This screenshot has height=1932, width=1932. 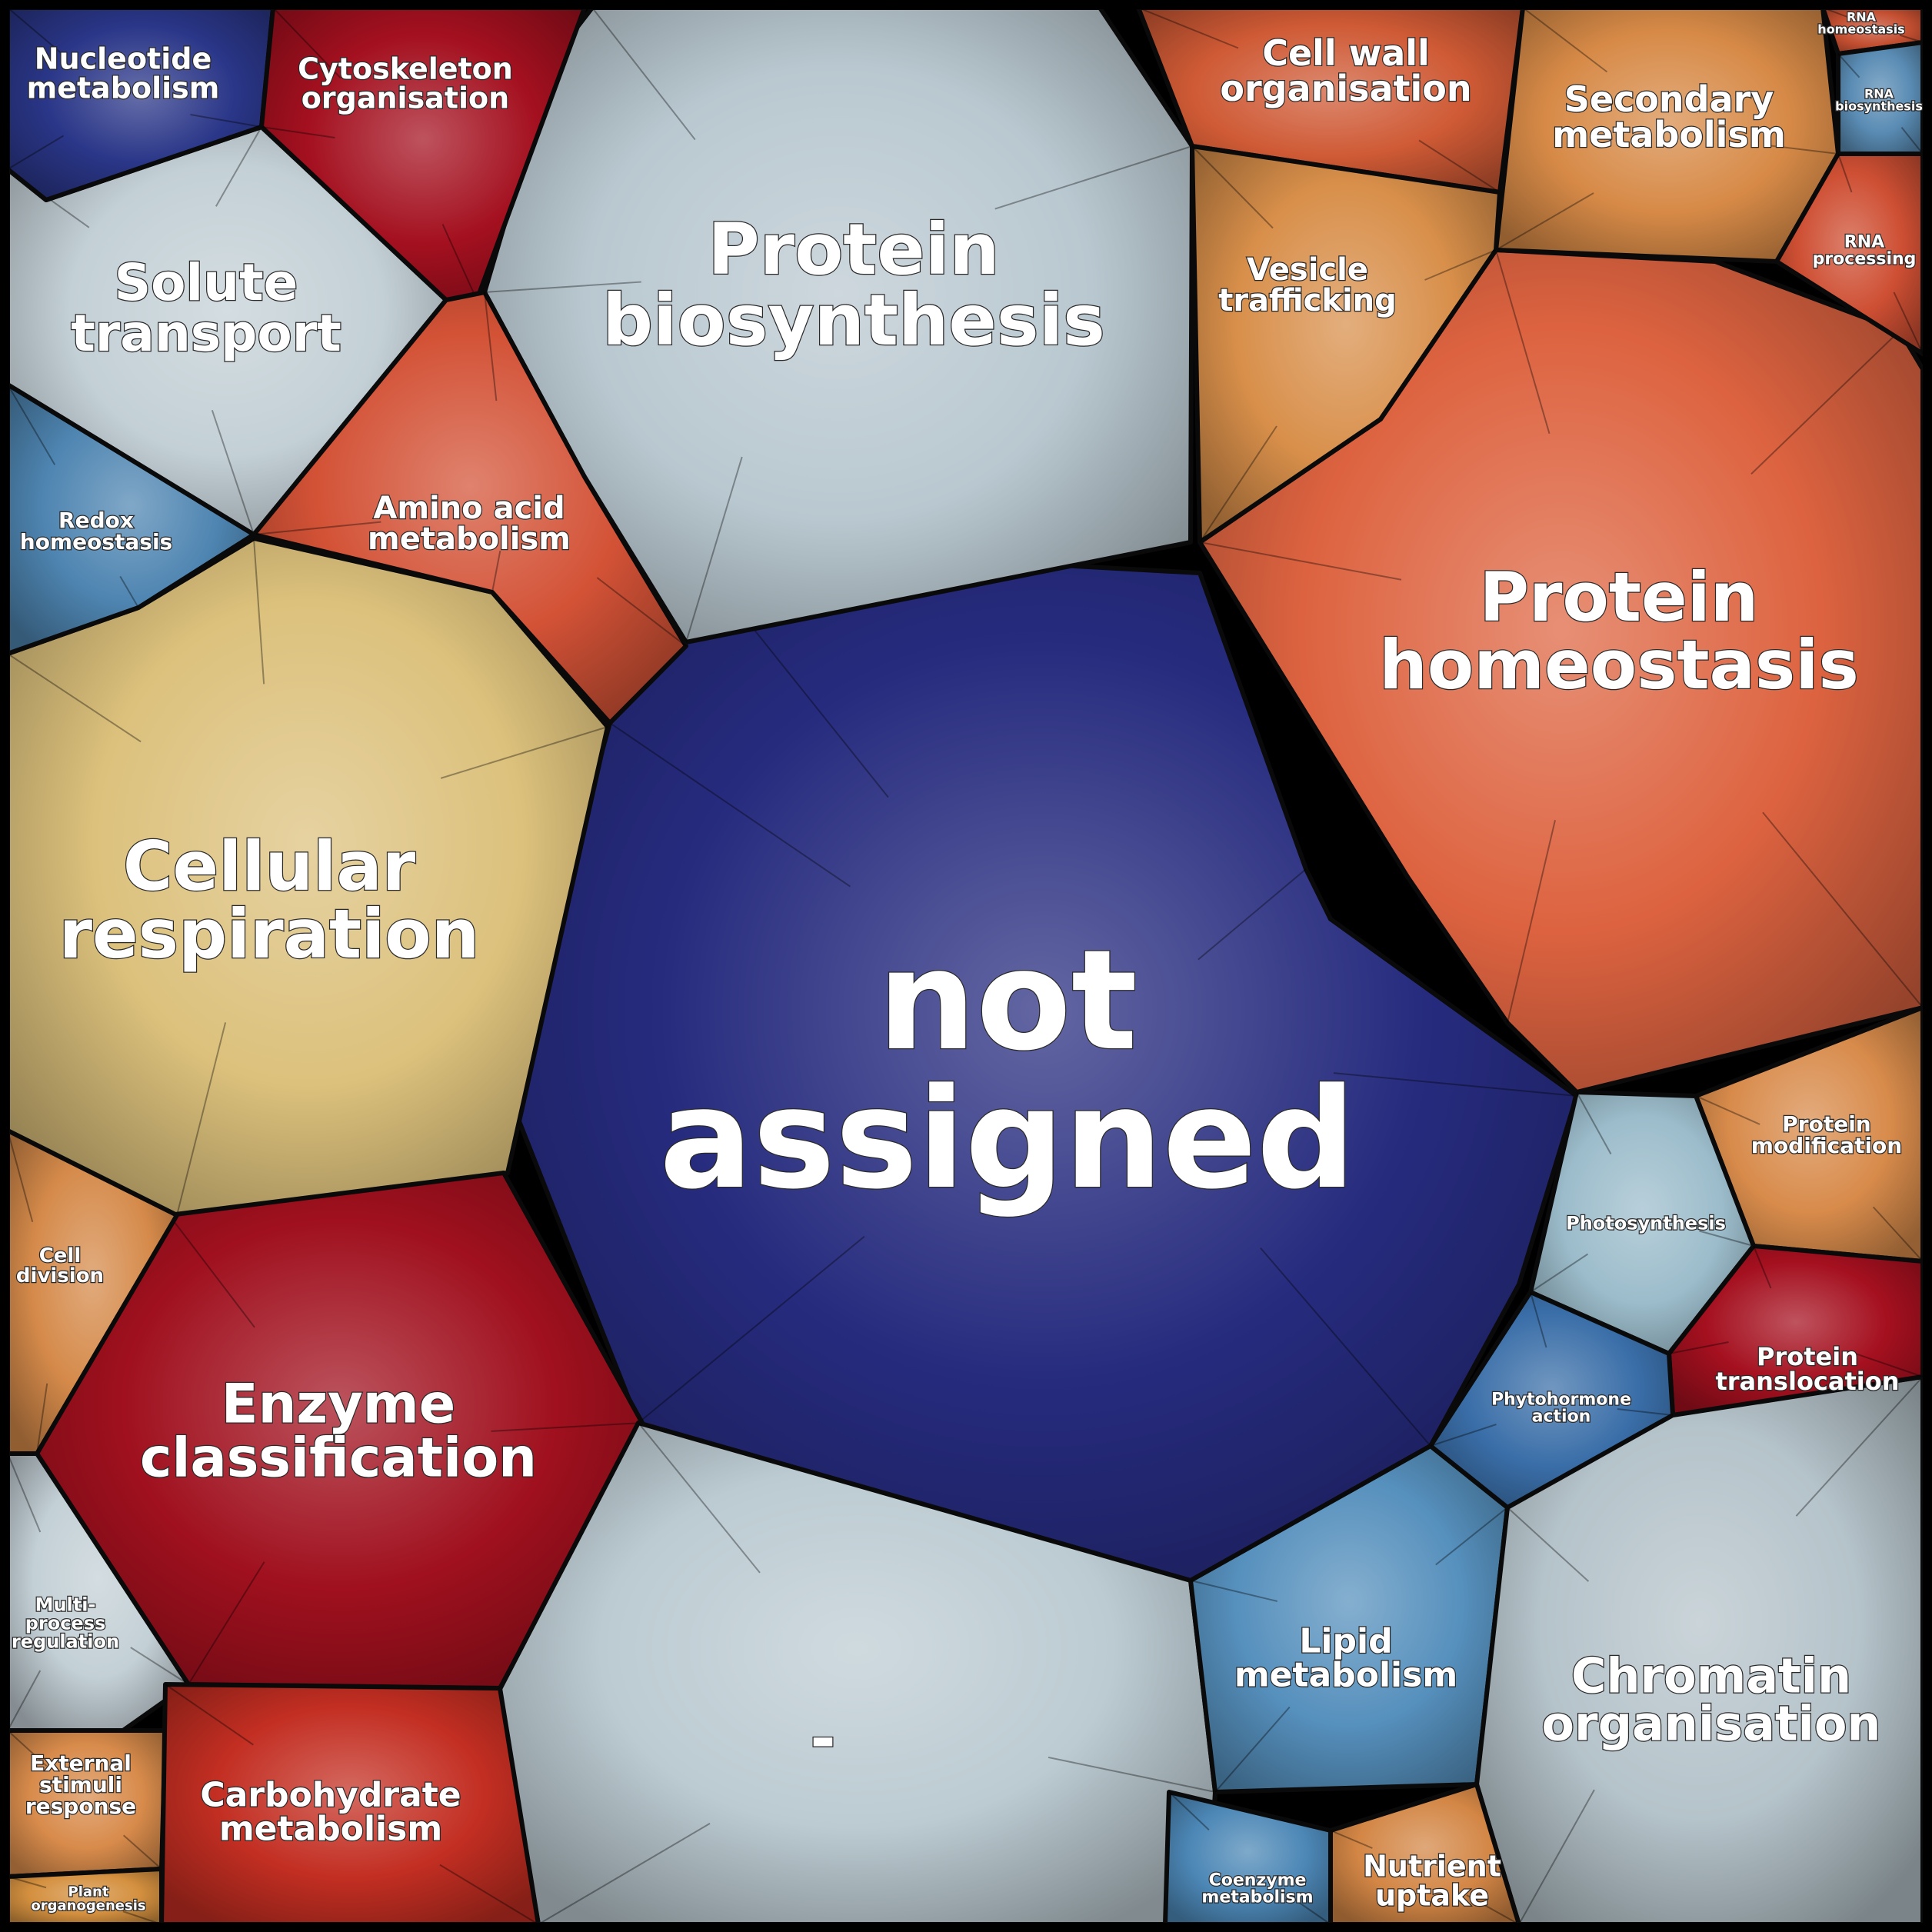 I want to click on subcells-vesicle-trafficking, so click(x=1344, y=344).